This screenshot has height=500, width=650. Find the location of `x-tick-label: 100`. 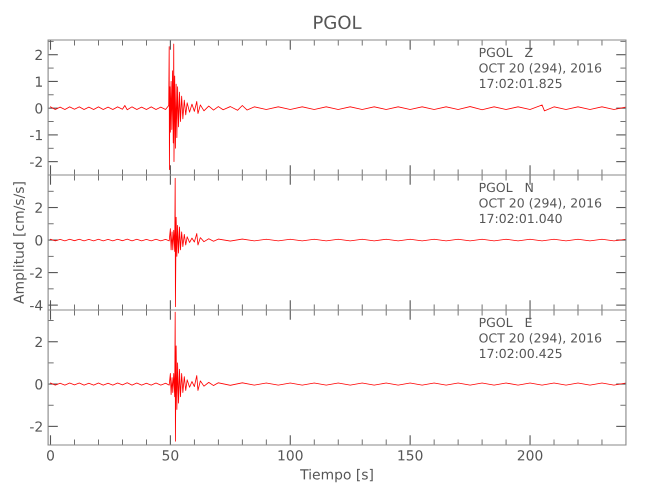

x-tick-label: 100 is located at coordinates (290, 455).